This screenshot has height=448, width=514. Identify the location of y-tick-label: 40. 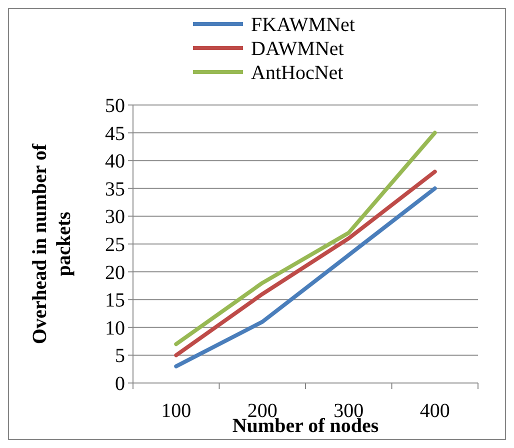
(115, 161).